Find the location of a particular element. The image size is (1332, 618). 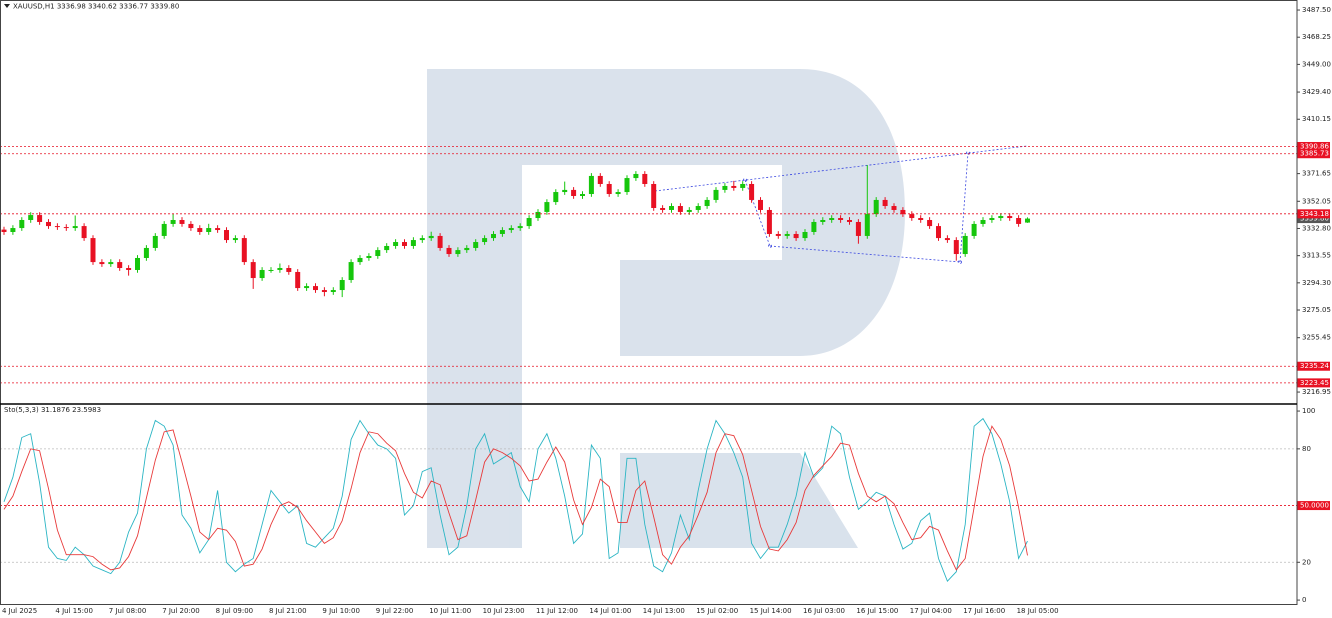

x-tick-label: 7 Jul 20:00 is located at coordinates (181, 611).